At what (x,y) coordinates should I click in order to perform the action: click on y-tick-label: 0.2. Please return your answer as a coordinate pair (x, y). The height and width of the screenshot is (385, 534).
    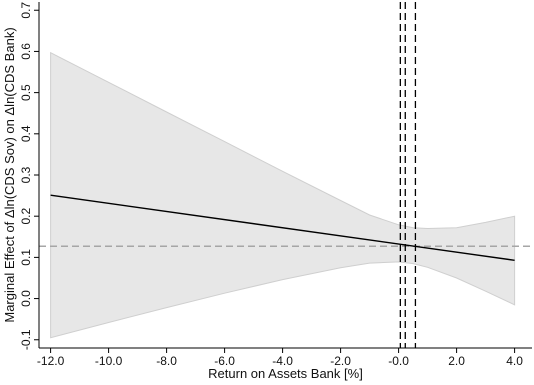
    Looking at the image, I should click on (26, 216).